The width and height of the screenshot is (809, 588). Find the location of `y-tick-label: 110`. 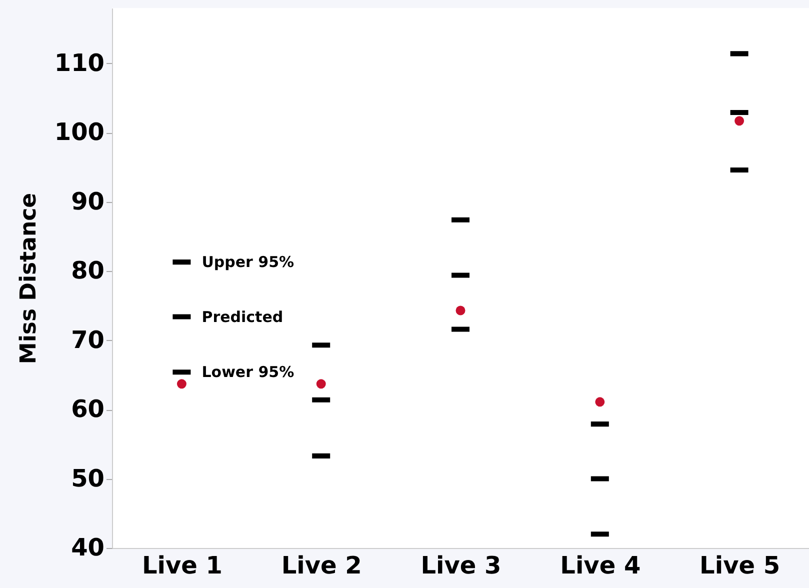

y-tick-label: 110 is located at coordinates (79, 62).